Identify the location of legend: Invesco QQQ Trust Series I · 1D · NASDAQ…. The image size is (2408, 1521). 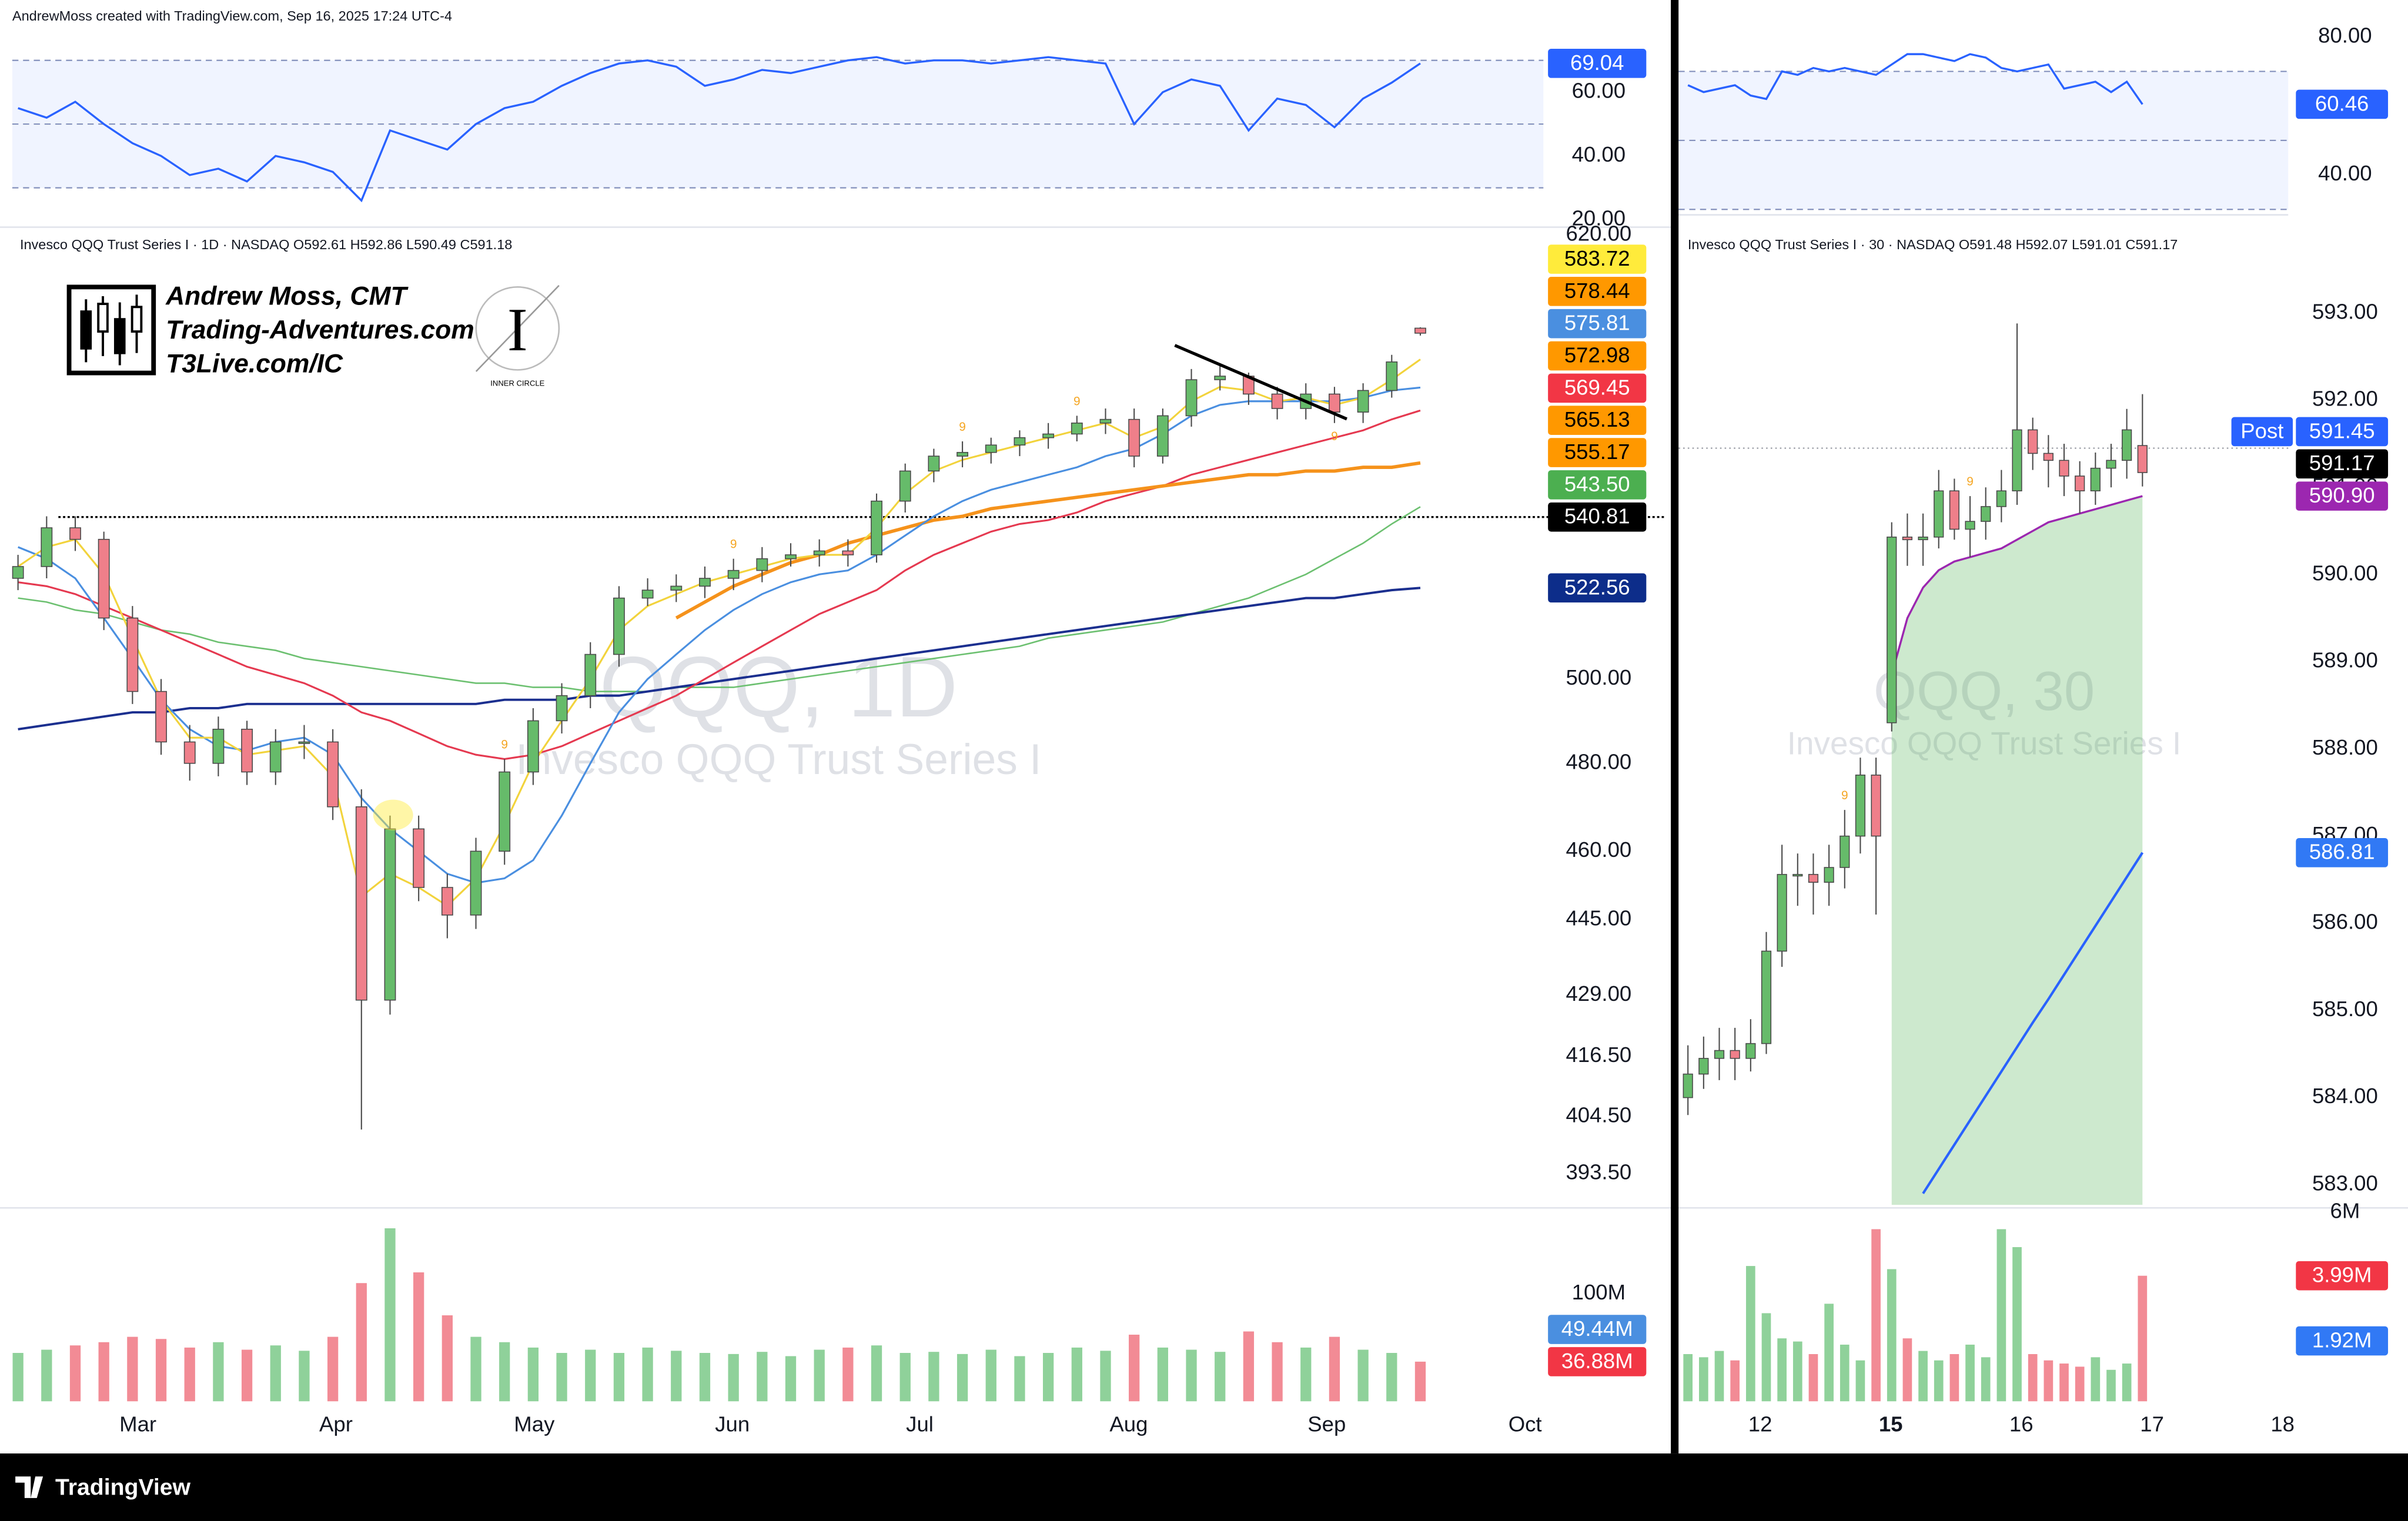
(266, 244).